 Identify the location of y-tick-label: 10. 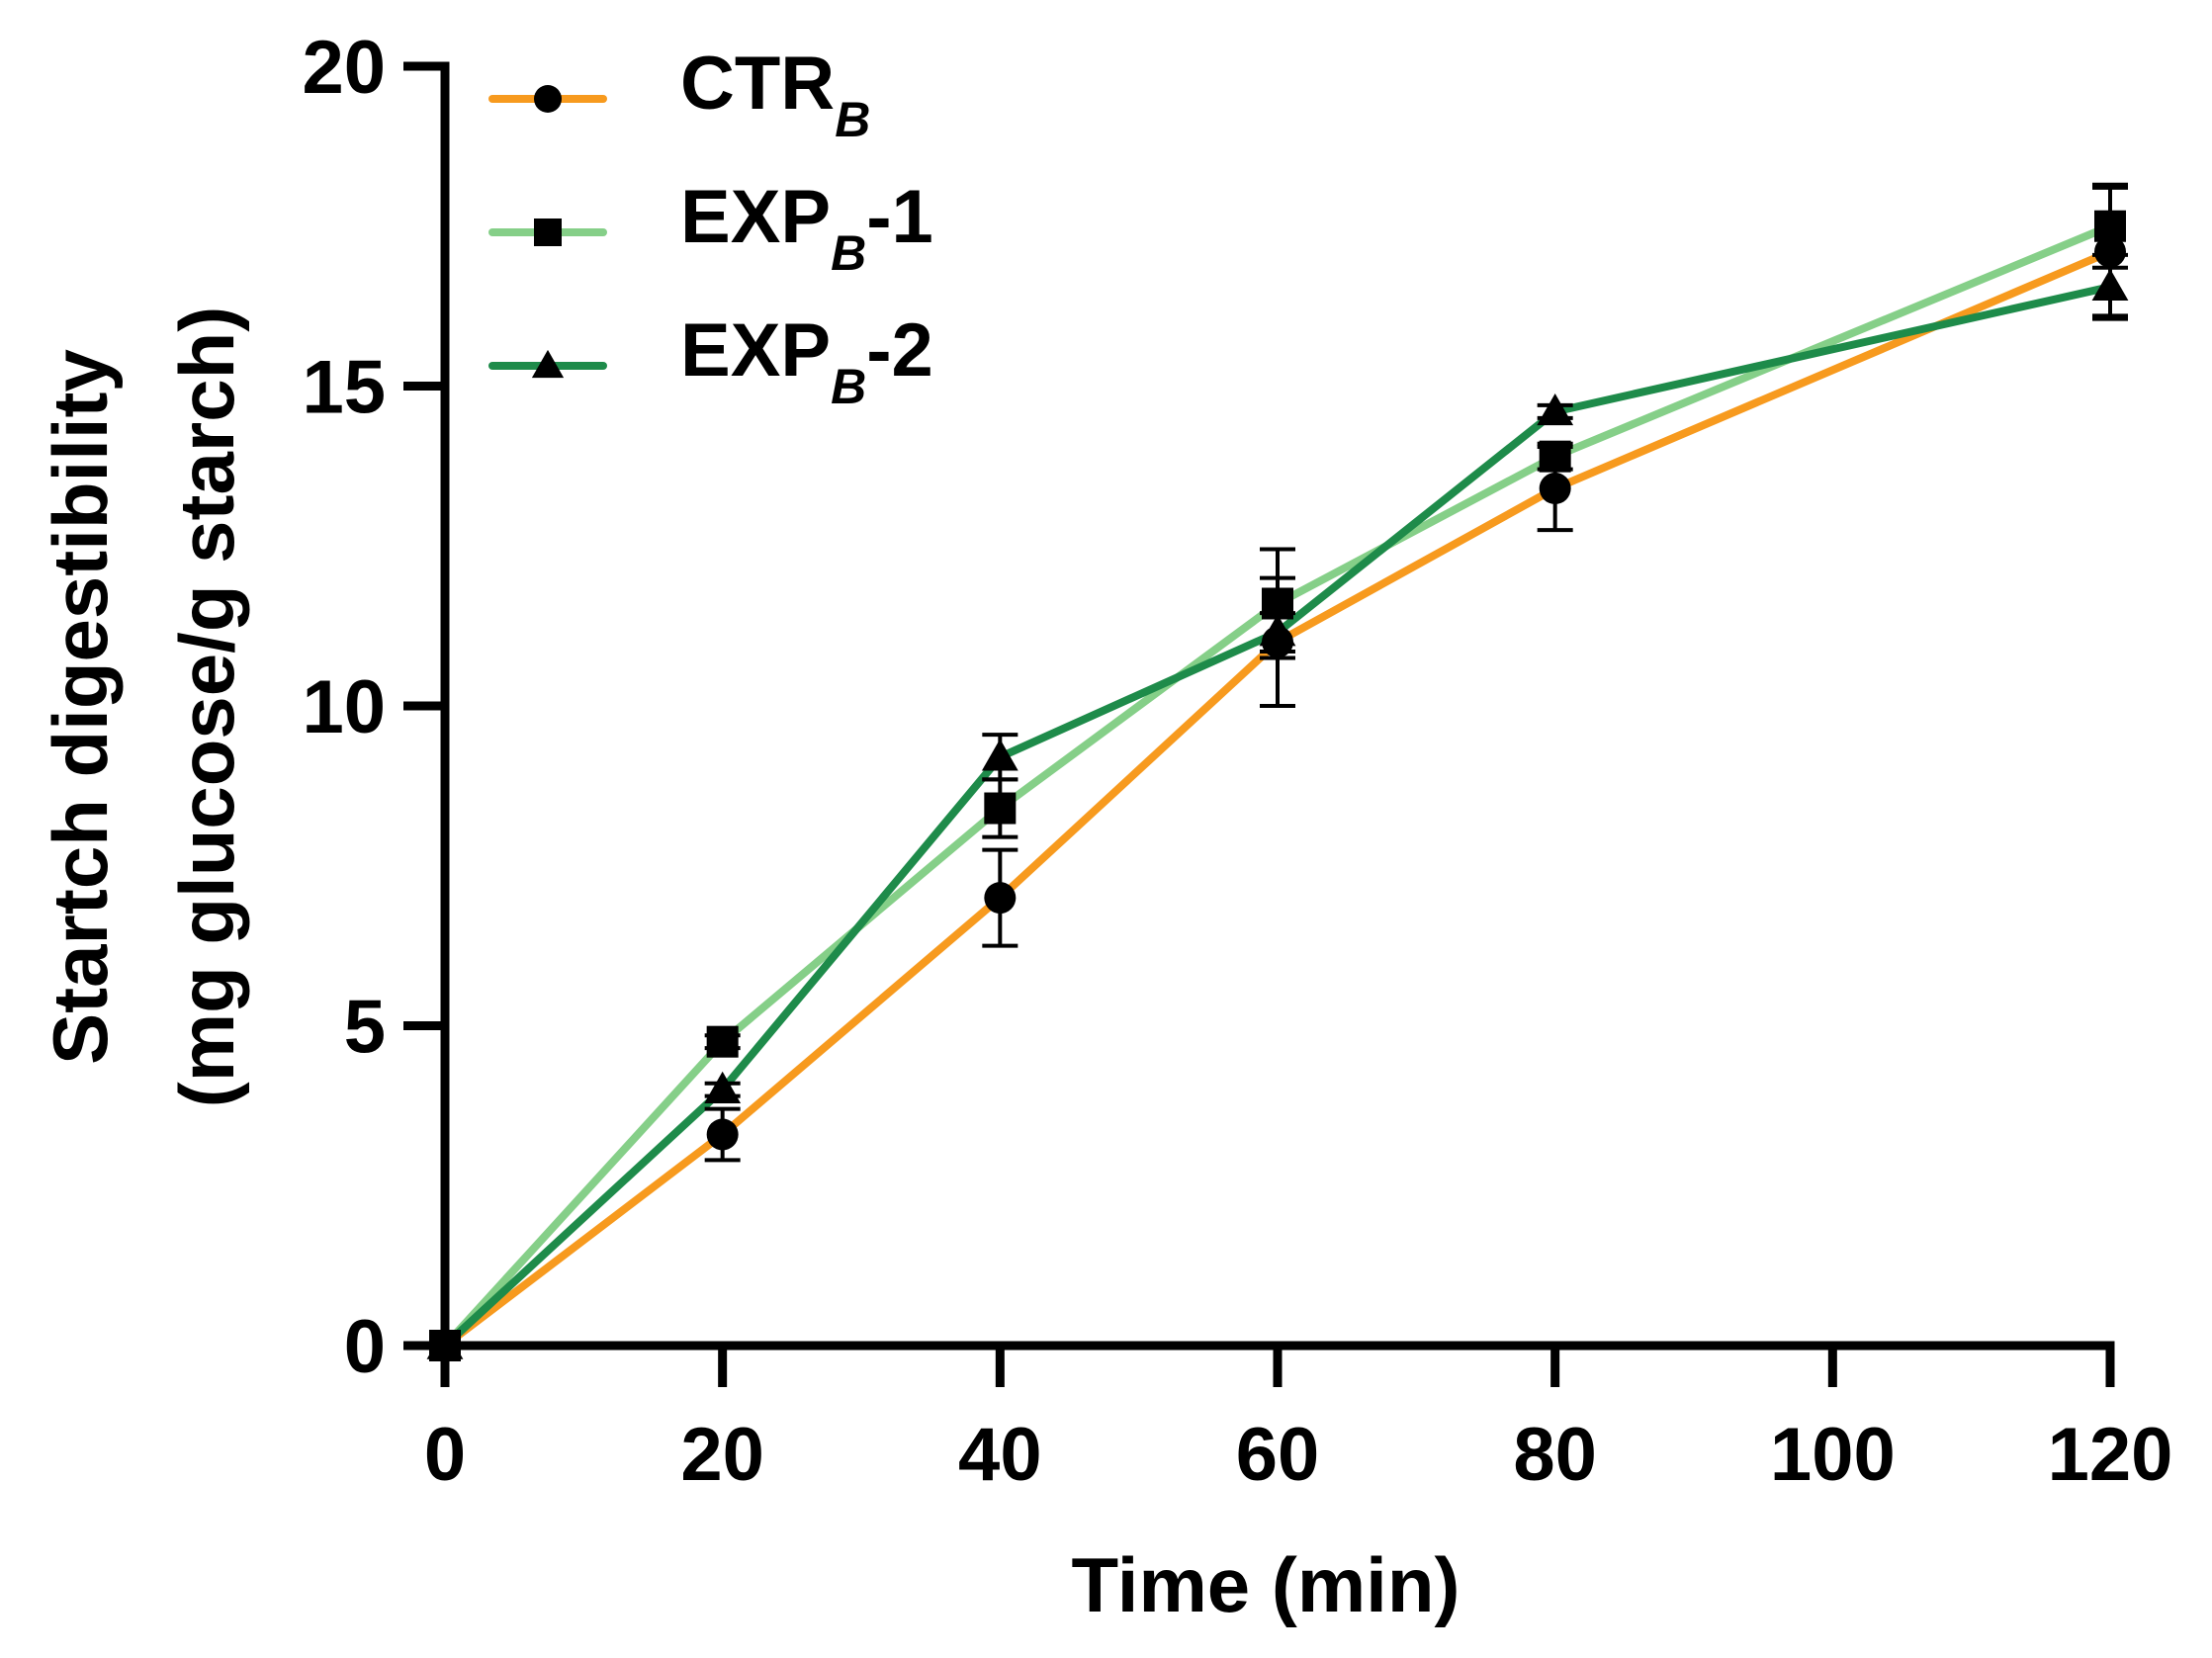
(344, 707).